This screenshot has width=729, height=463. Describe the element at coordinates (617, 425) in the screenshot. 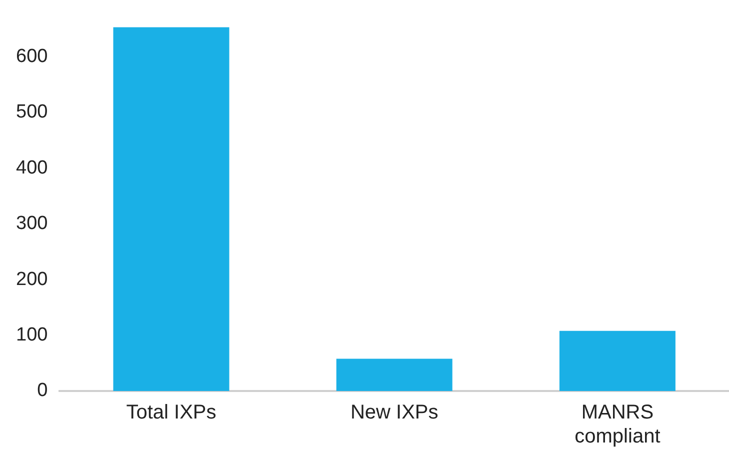

I see `x-tick-label: MANRS compliant` at that location.